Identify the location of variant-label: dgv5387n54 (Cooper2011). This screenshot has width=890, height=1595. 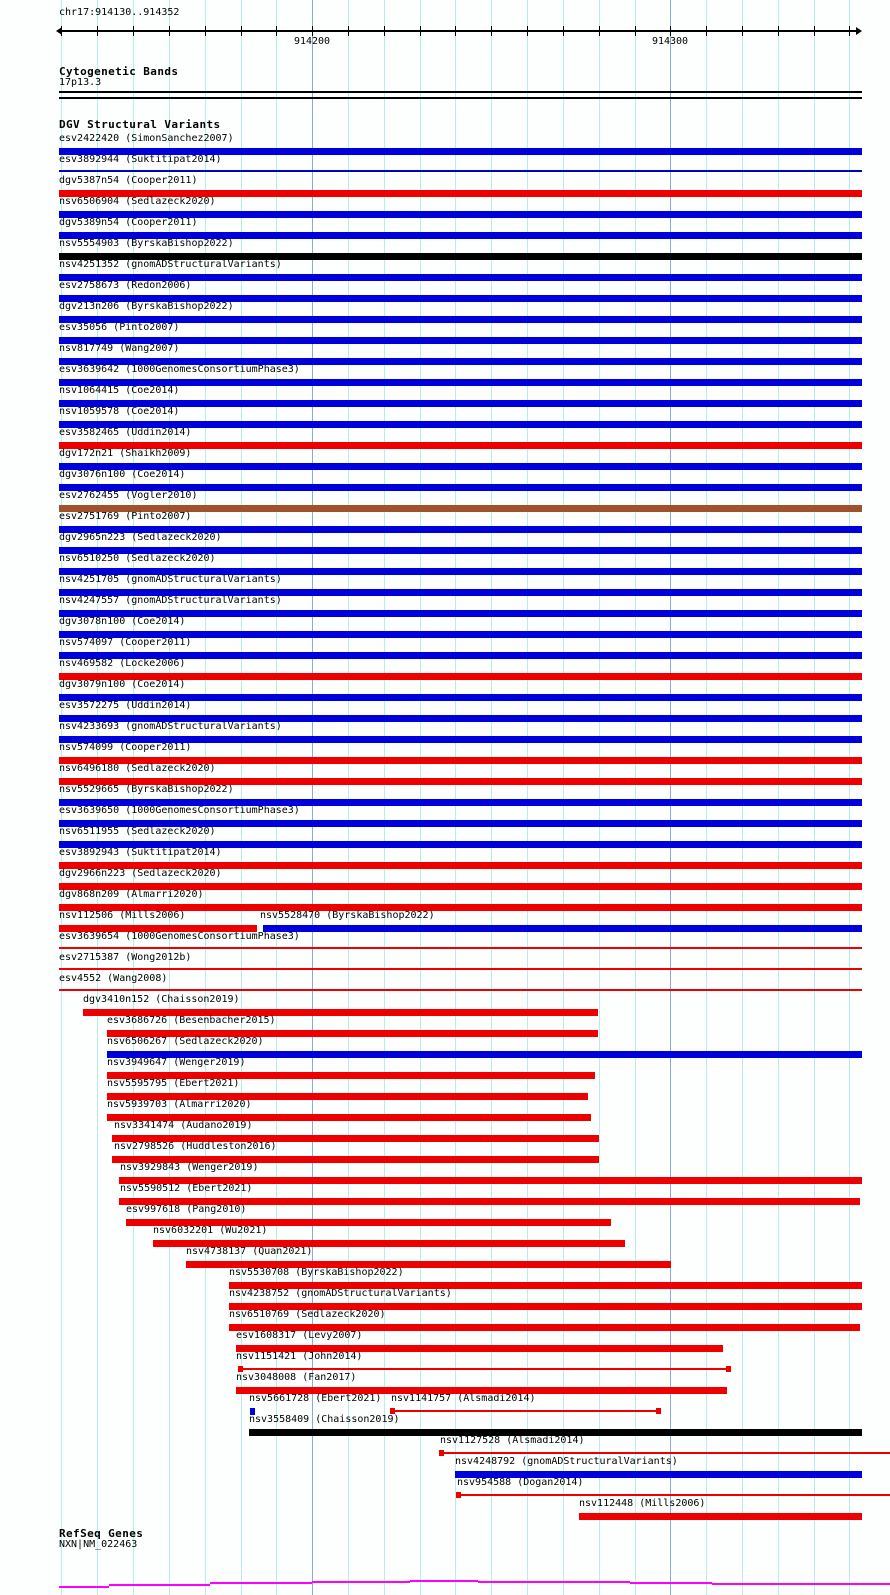
(128, 180).